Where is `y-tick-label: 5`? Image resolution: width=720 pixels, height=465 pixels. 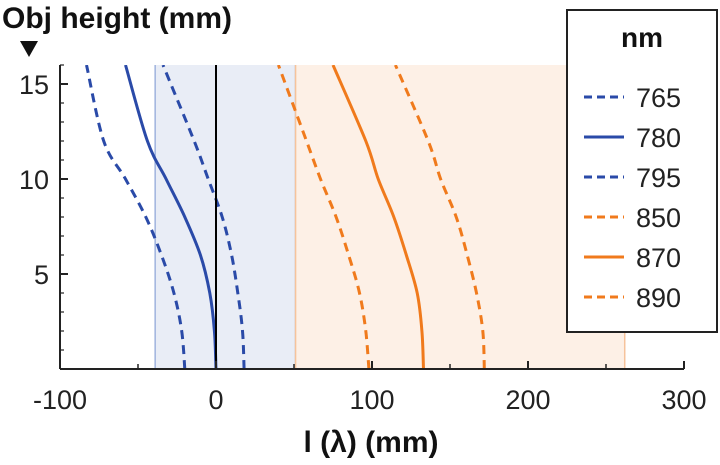
y-tick-label: 5 is located at coordinates (41, 275).